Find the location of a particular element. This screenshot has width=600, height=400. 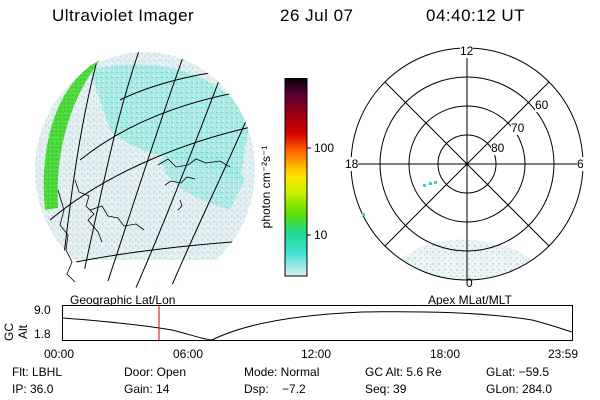

mlt-label-18: 18 is located at coordinates (352, 164).